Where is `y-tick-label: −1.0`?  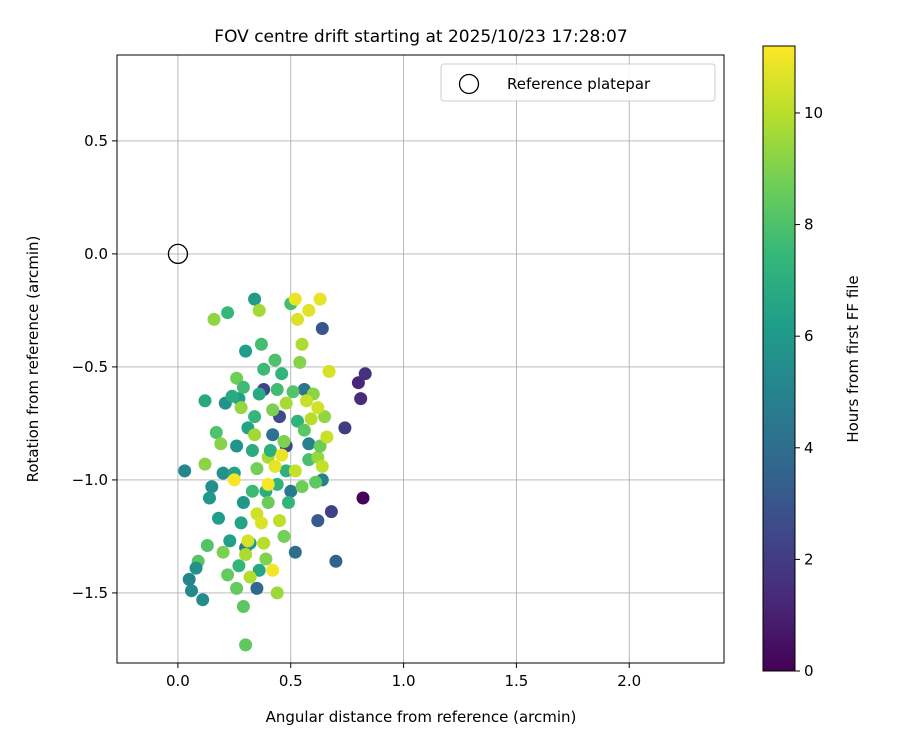 y-tick-label: −1.0 is located at coordinates (90, 480).